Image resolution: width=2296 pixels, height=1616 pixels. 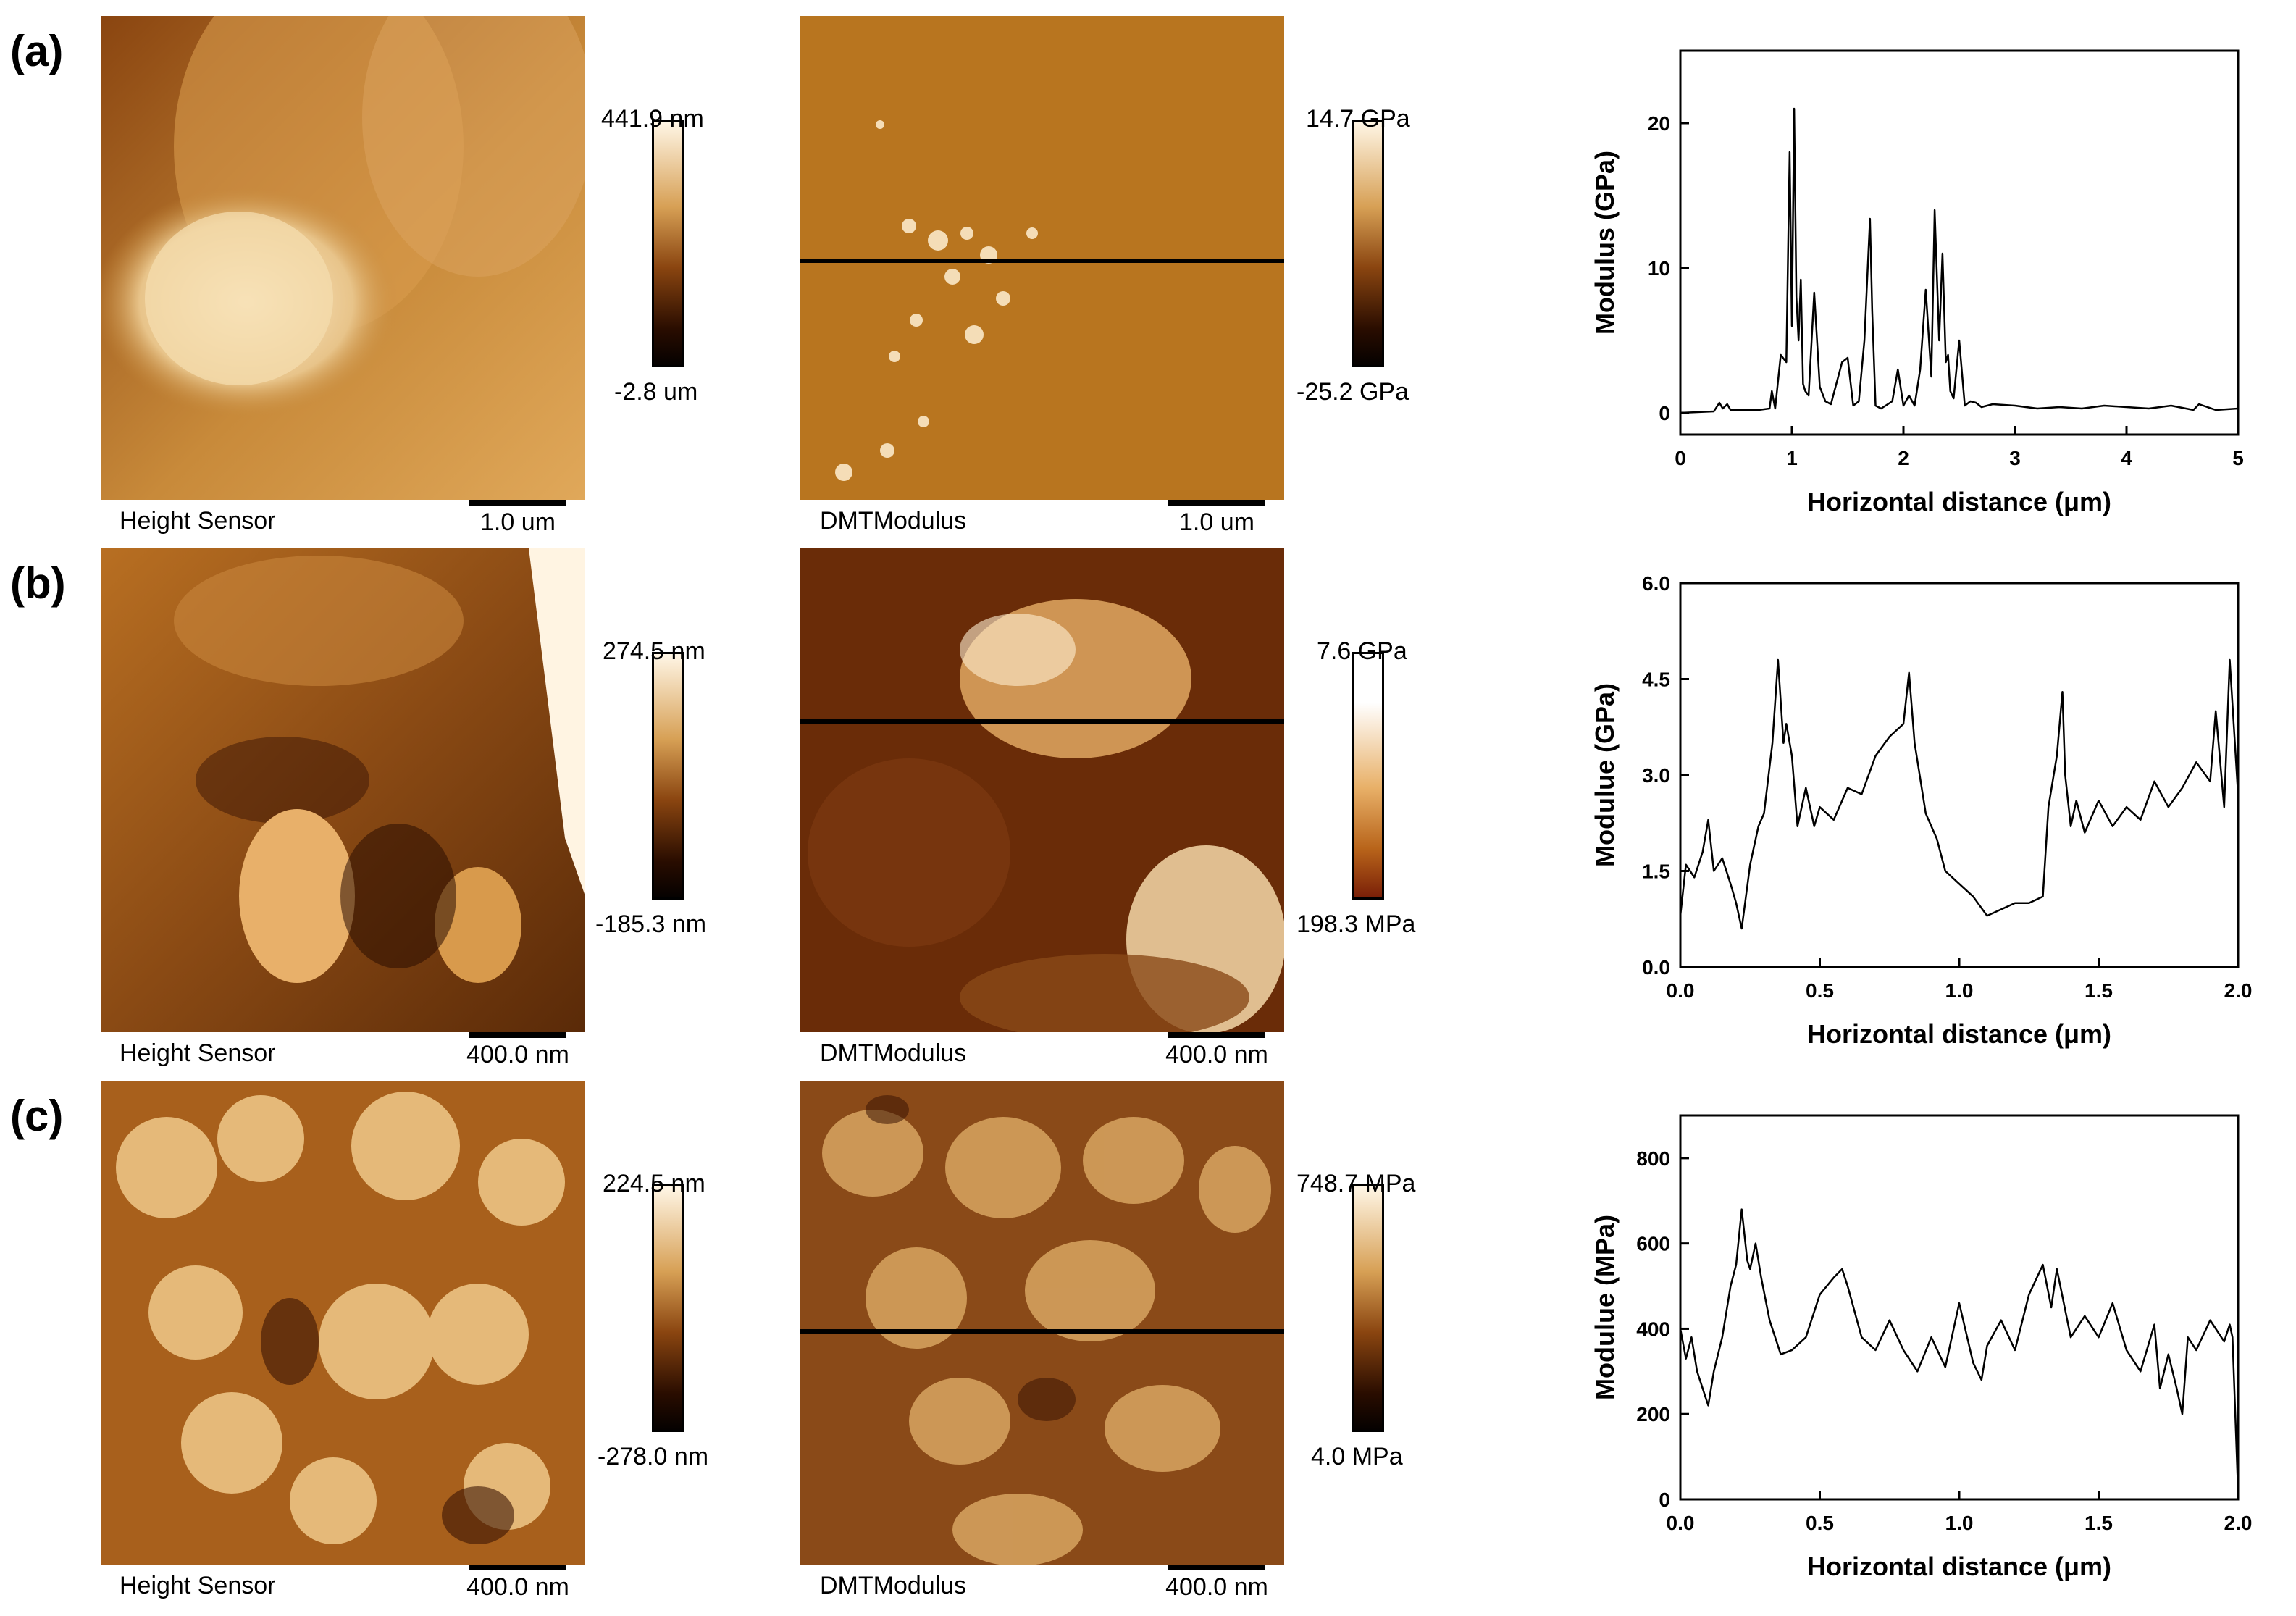 What do you see at coordinates (654, 1183) in the screenshot?
I see `colorbar-max-label: 224.5 nm` at bounding box center [654, 1183].